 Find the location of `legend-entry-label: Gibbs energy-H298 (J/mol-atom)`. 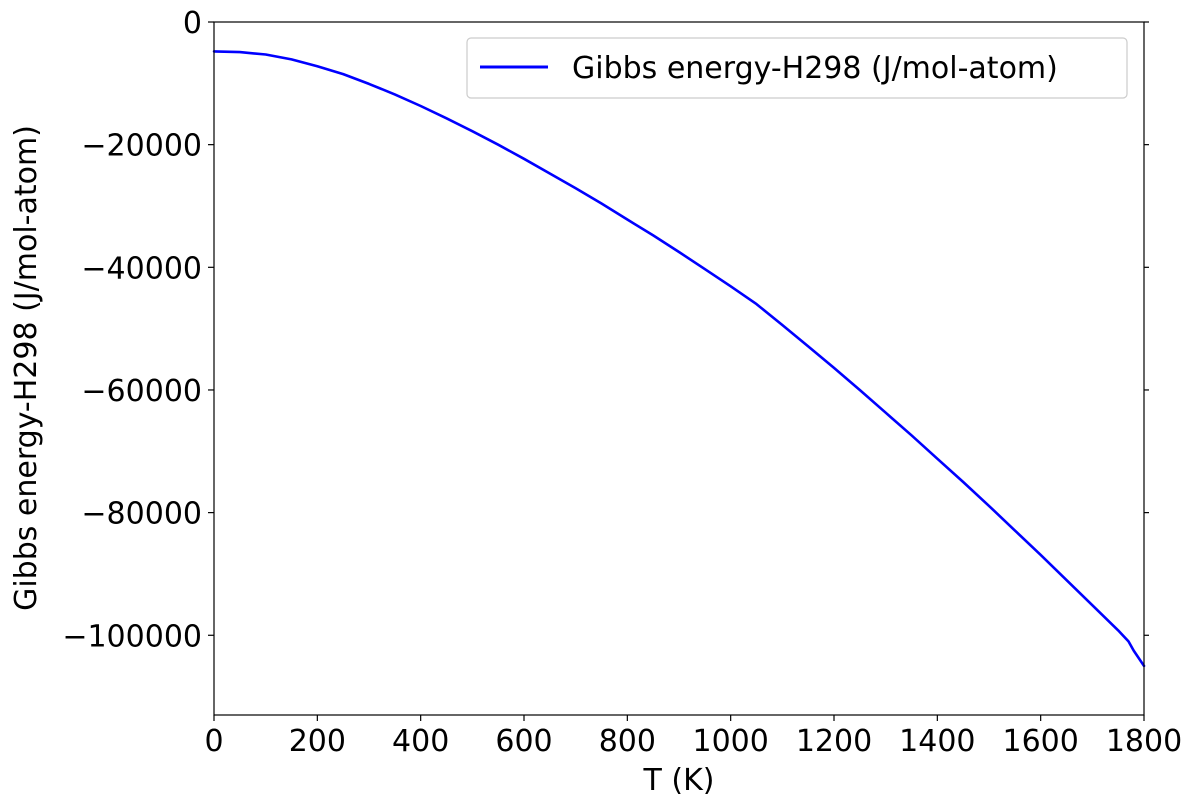

legend-entry-label: Gibbs energy-H298 (J/mol-atom) is located at coordinates (815, 68).